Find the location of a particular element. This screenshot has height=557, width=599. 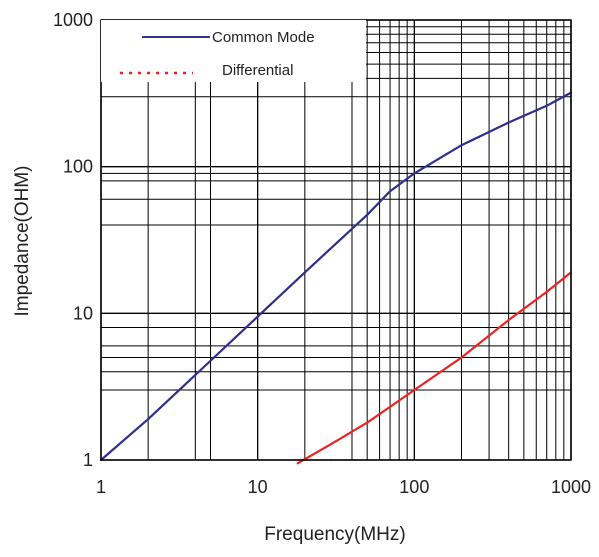

y-axis-title: Impedance(OHM) is located at coordinates (22, 241).